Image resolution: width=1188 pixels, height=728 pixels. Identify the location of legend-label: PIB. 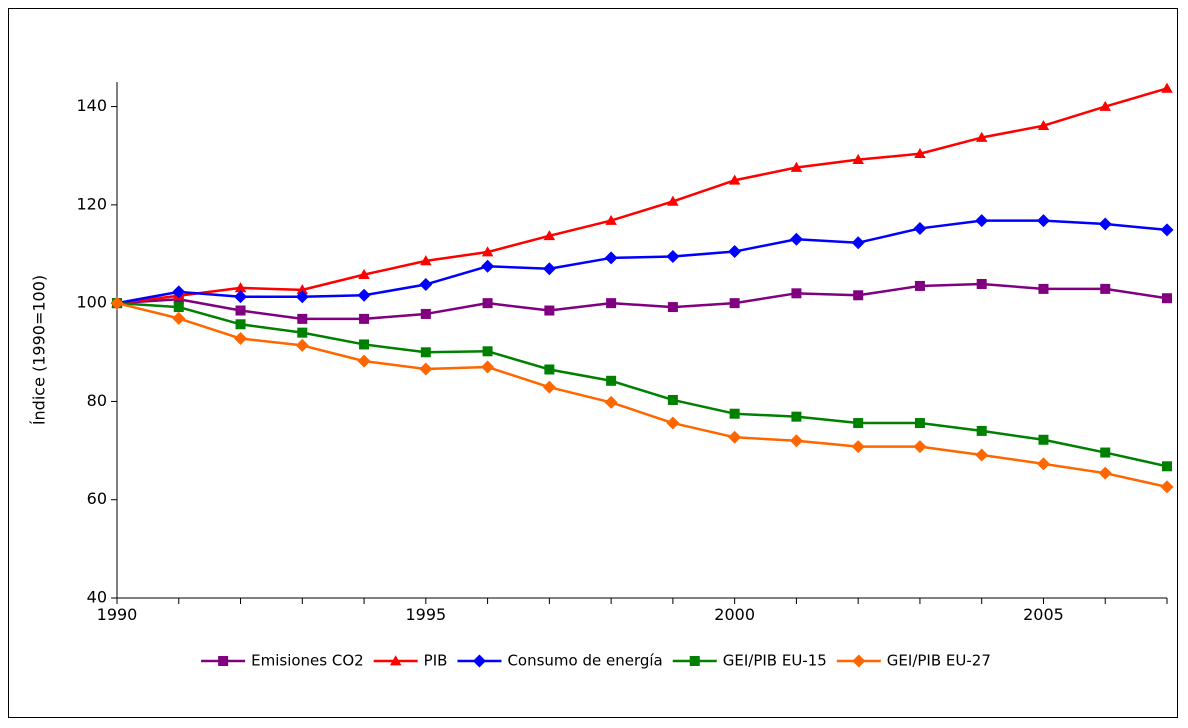
(436, 661).